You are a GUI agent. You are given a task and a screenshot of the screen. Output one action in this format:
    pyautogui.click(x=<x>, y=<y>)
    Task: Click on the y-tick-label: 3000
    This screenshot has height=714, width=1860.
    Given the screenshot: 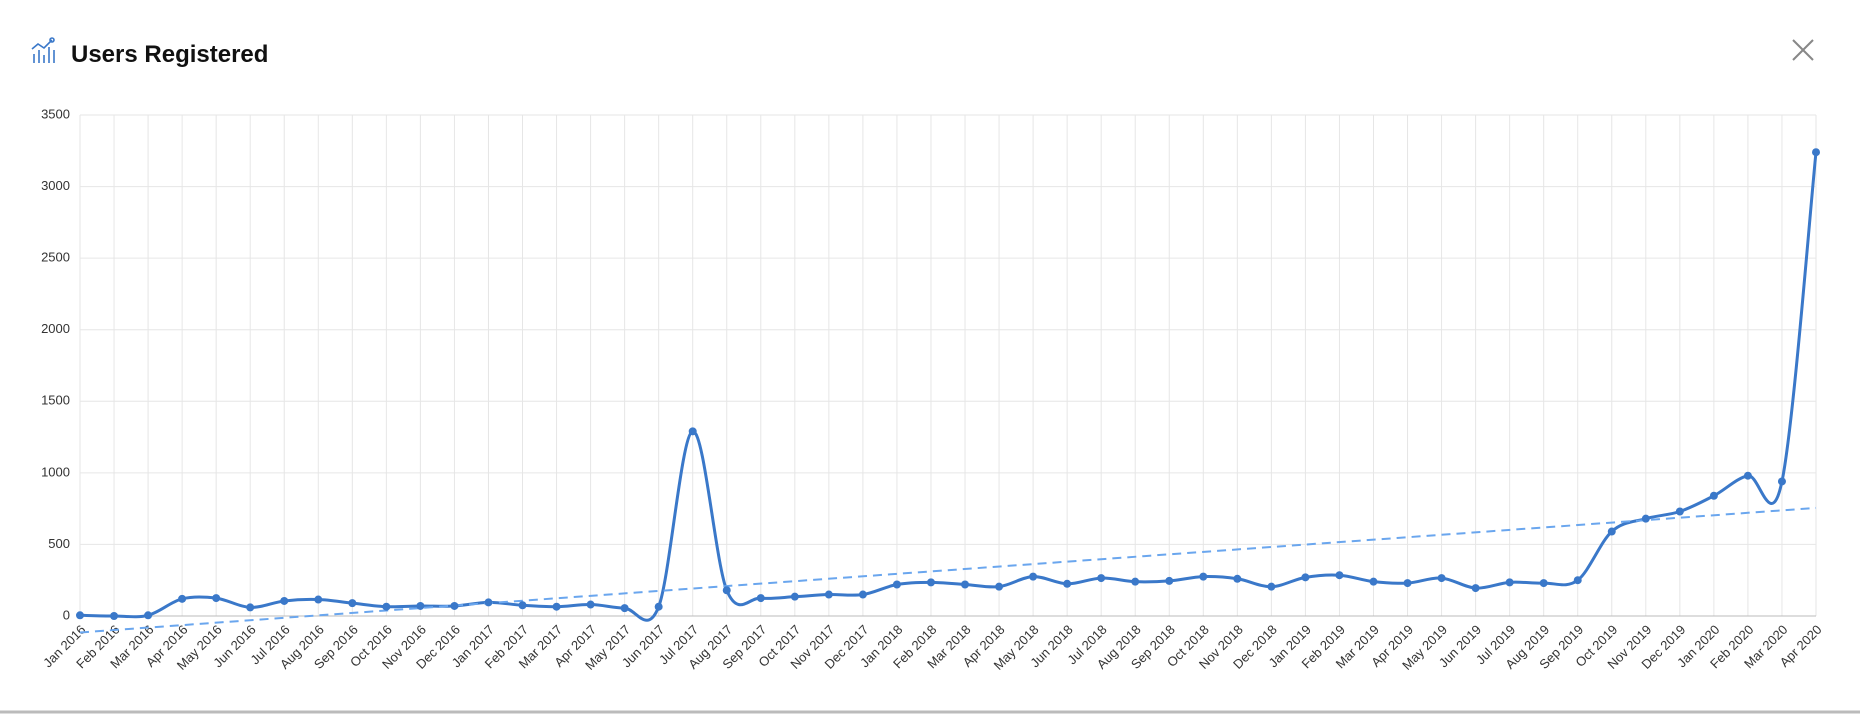 What is the action you would take?
    pyautogui.click(x=55, y=185)
    